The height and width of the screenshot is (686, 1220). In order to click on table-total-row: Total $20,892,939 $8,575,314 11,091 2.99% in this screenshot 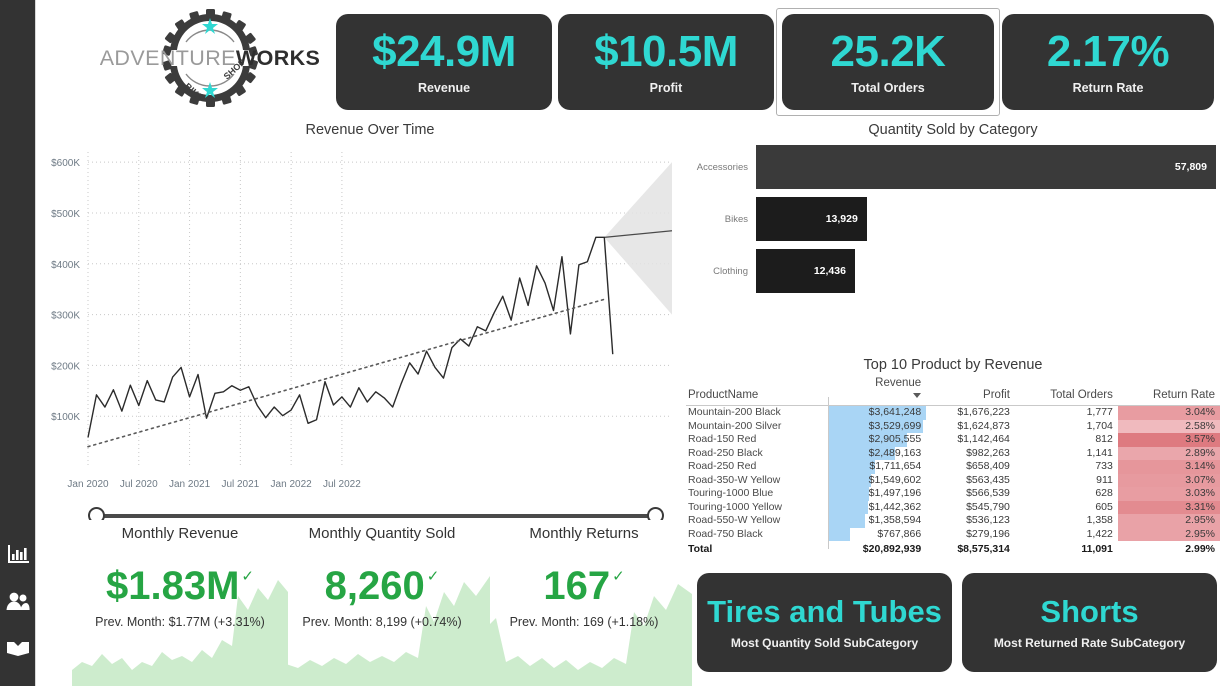, I will do `click(953, 549)`.